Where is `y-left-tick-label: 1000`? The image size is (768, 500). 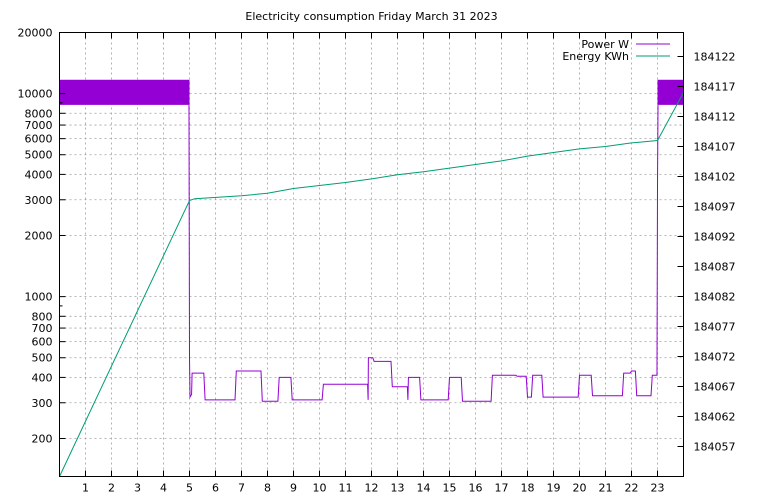 y-left-tick-label: 1000 is located at coordinates (39, 297).